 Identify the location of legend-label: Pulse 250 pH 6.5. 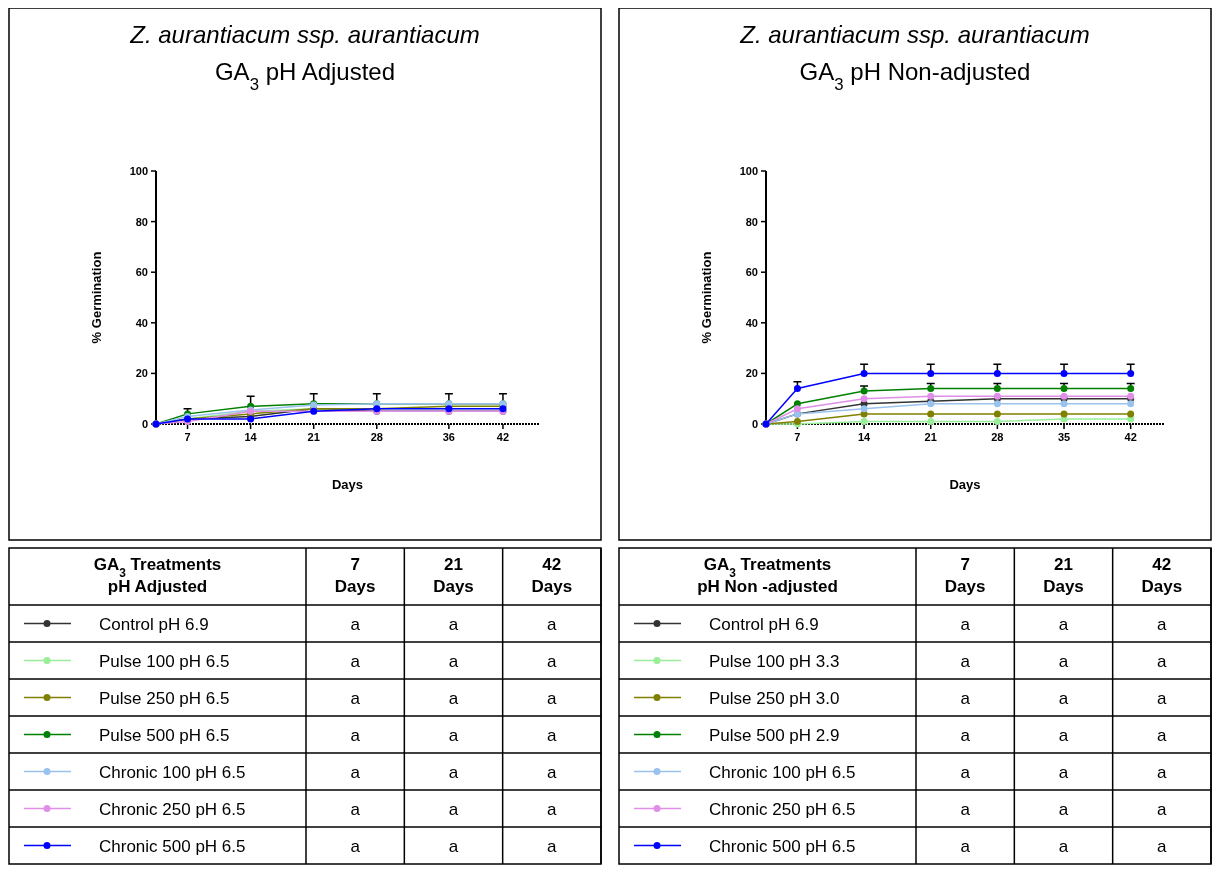
(164, 698).